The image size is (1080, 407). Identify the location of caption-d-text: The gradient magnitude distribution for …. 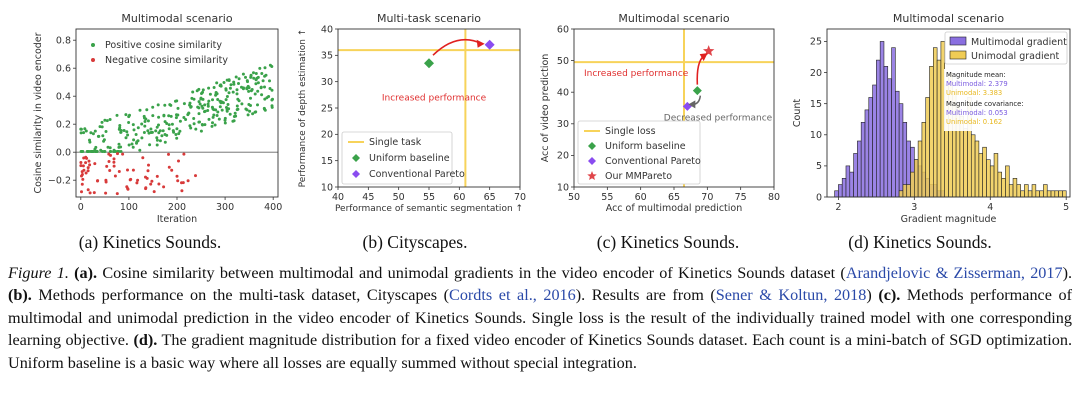
(540, 351).